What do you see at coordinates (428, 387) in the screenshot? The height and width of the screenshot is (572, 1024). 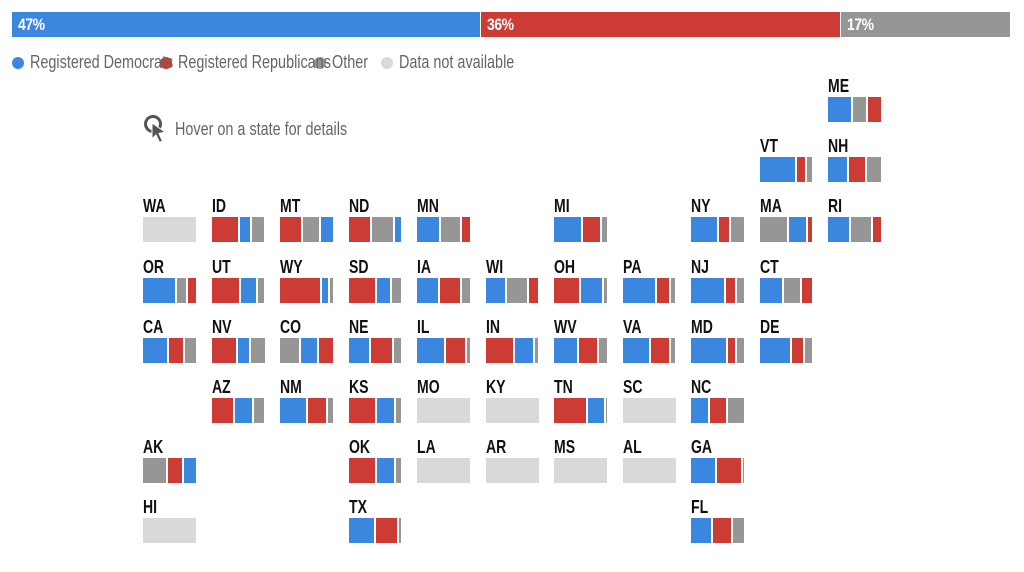 I see `state-label: MO` at bounding box center [428, 387].